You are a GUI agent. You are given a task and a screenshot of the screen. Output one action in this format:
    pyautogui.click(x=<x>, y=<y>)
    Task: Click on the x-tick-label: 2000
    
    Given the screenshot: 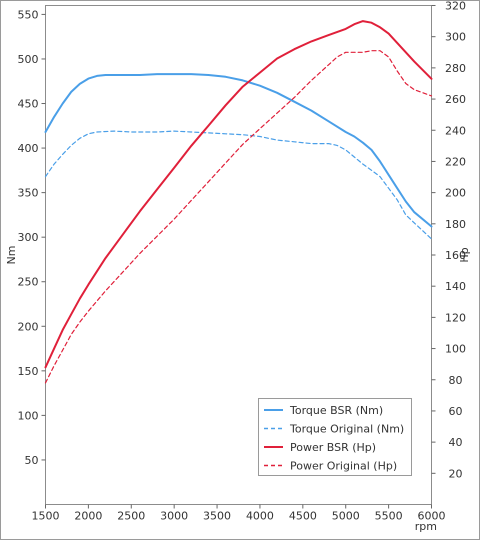 What is the action you would take?
    pyautogui.click(x=88, y=516)
    